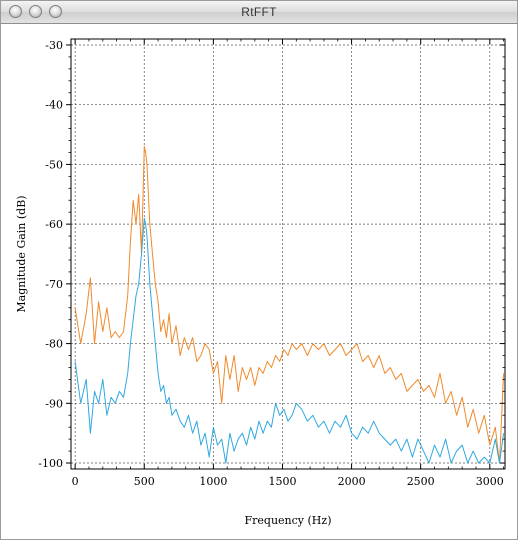  What do you see at coordinates (352, 481) in the screenshot?
I see `x-tick-label: 2000` at bounding box center [352, 481].